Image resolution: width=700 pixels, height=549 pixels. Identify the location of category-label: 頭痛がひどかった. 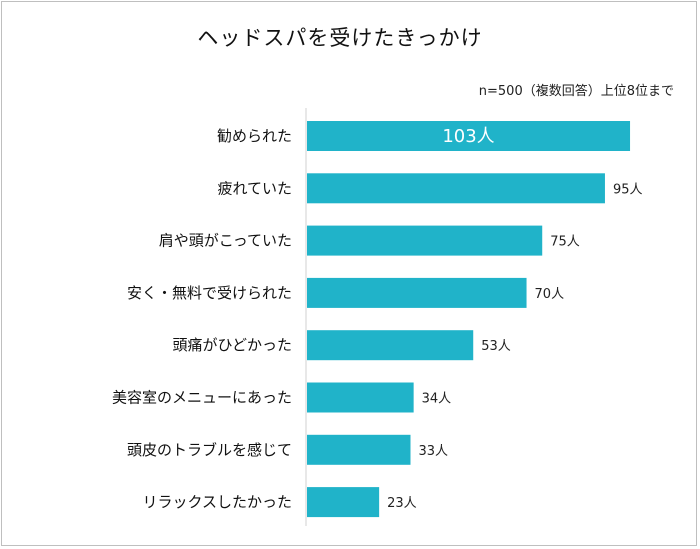
(232, 345).